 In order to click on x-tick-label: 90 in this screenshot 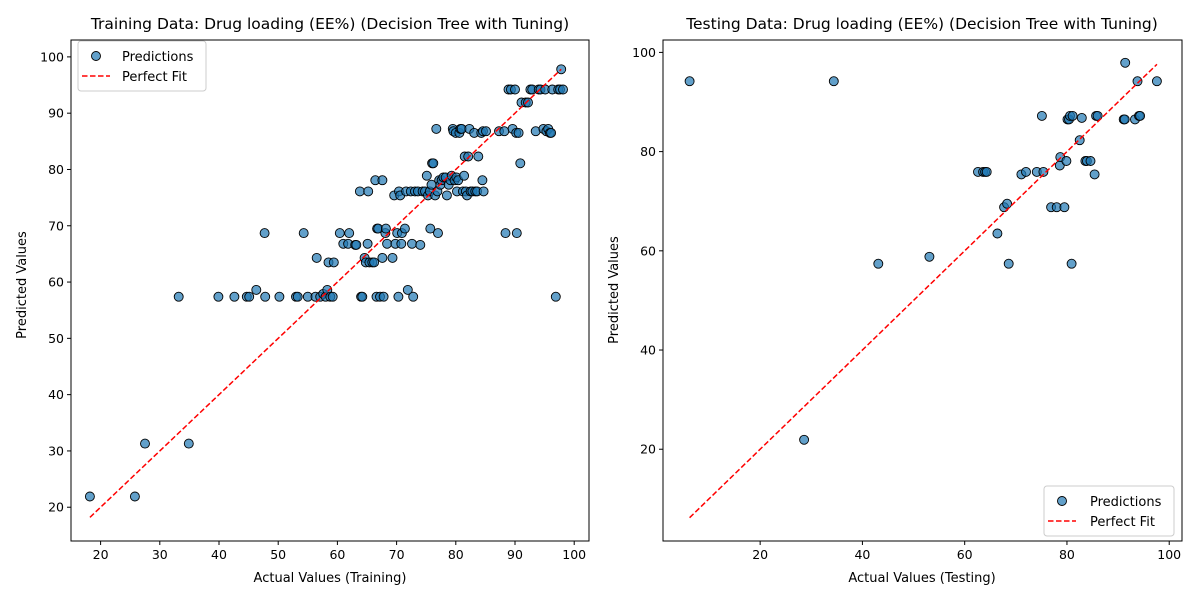, I will do `click(515, 554)`.